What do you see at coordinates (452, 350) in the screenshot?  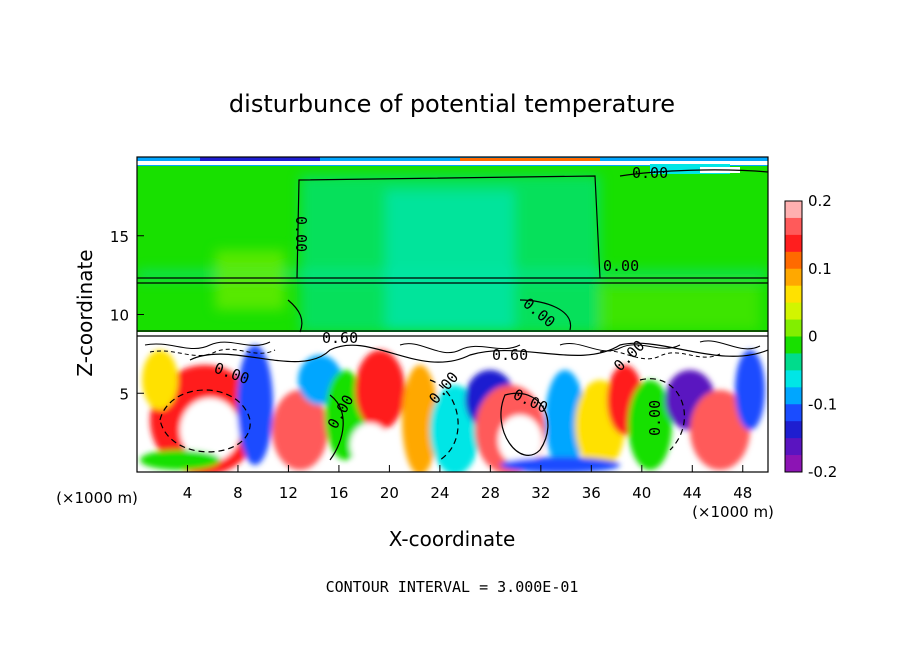 I see `interface-contour-clusters` at bounding box center [452, 350].